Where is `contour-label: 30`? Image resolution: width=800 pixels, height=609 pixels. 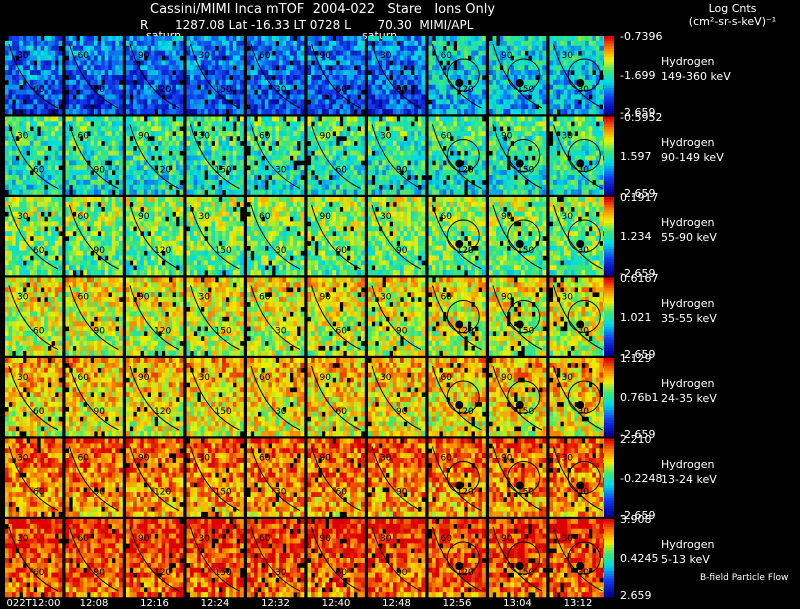 contour-label: 30 is located at coordinates (568, 56).